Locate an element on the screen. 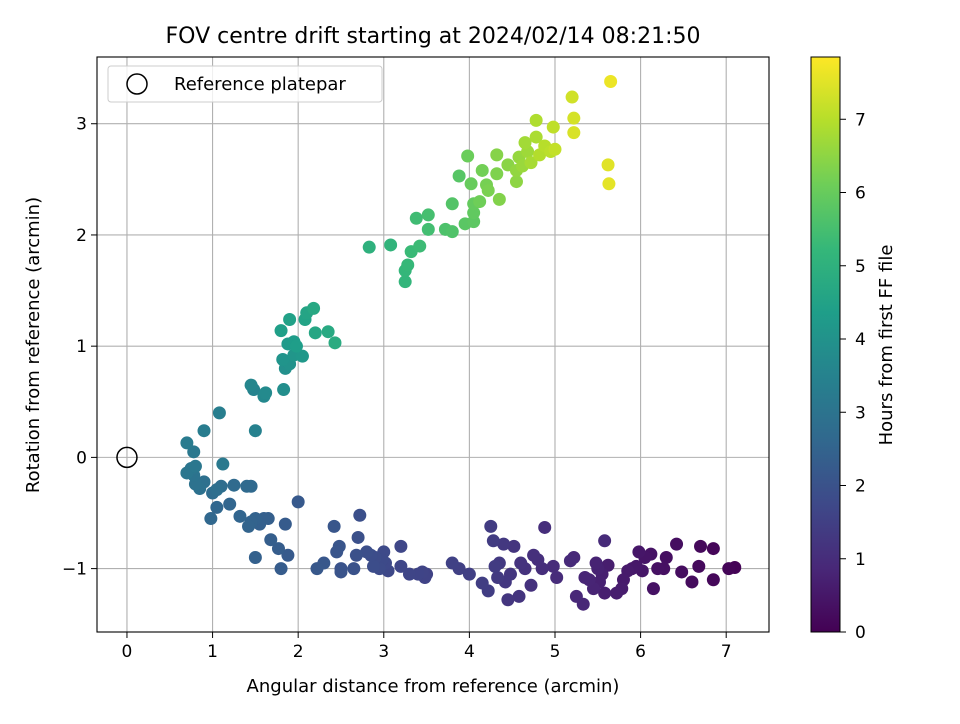  x-tick-label: 1 is located at coordinates (212, 652).